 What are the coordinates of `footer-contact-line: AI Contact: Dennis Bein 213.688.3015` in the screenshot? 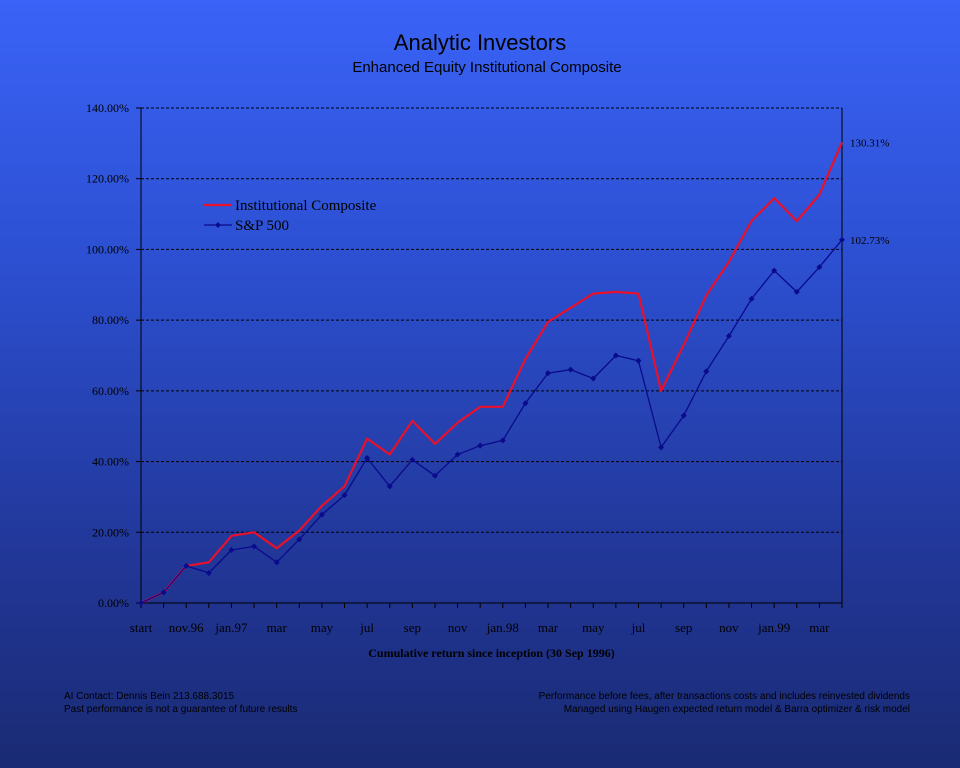 It's located at (149, 696).